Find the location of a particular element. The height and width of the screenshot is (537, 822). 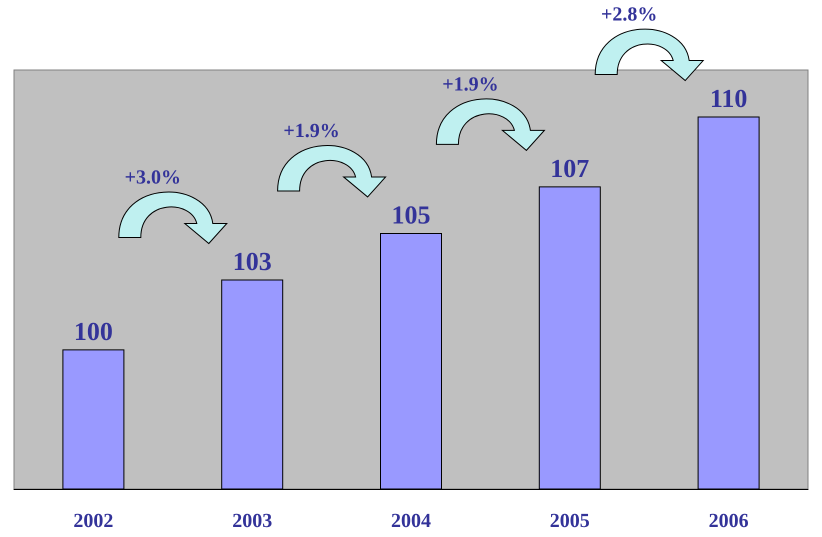

data-label: 110 is located at coordinates (729, 99).